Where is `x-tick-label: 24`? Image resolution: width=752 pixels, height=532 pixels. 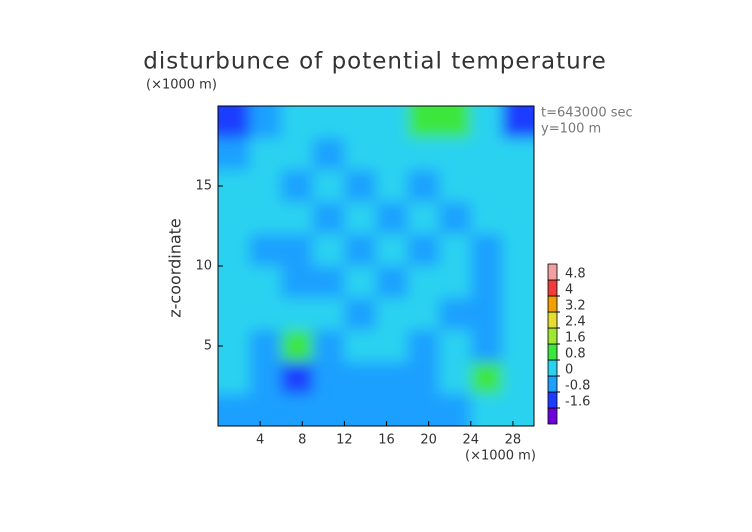 x-tick-label: 24 is located at coordinates (471, 440).